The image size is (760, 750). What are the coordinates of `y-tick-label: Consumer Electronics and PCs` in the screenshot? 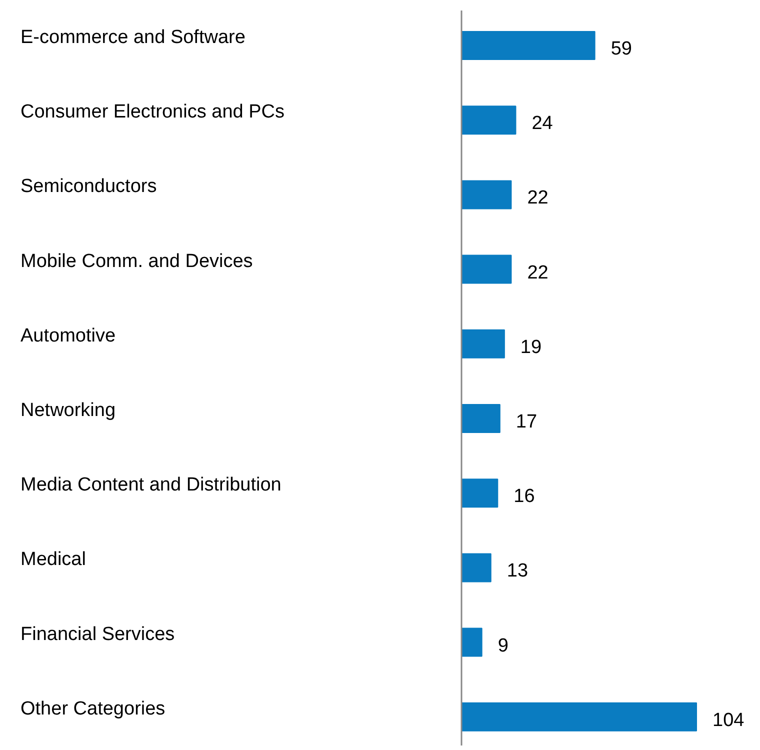 It's located at (152, 112).